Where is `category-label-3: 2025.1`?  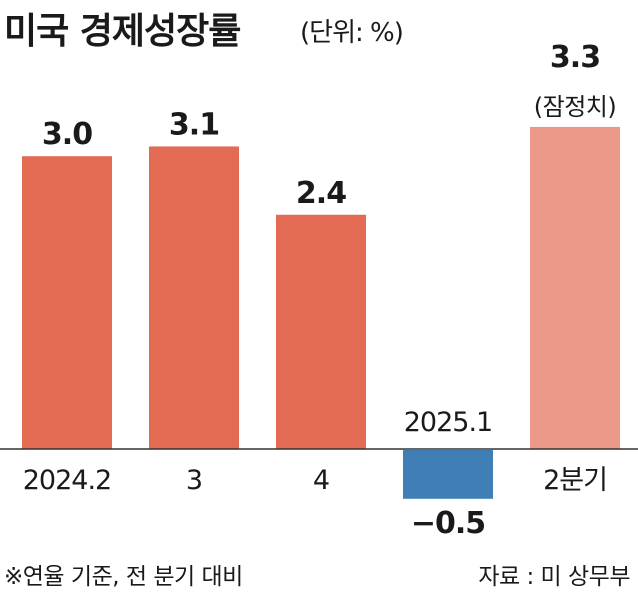
category-label-3: 2025.1 is located at coordinates (448, 422).